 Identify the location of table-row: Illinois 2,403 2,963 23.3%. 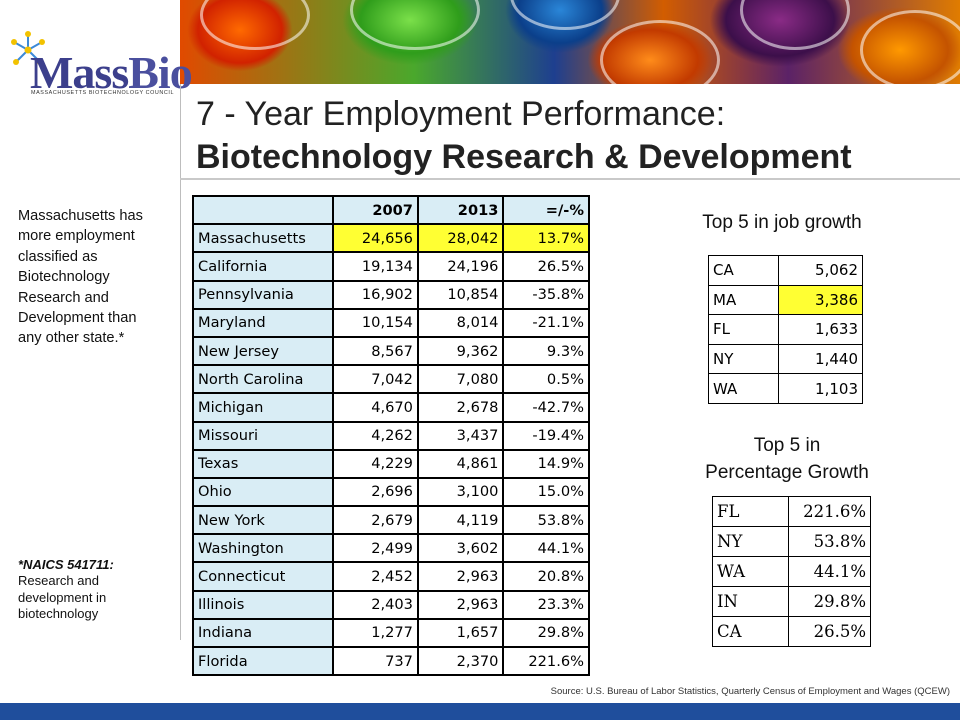
(391, 604).